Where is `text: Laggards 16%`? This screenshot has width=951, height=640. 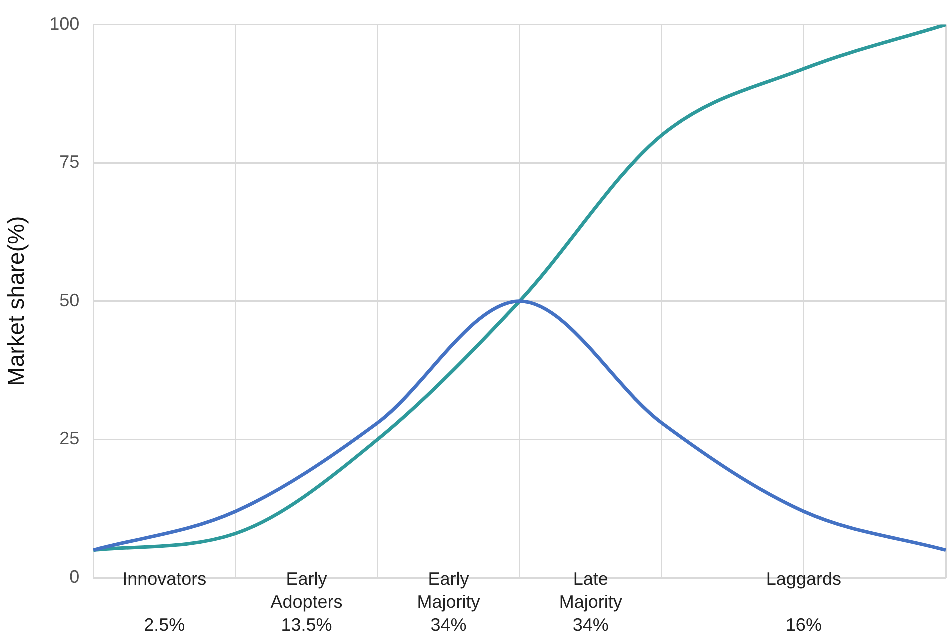 text: Laggards 16% is located at coordinates (804, 601).